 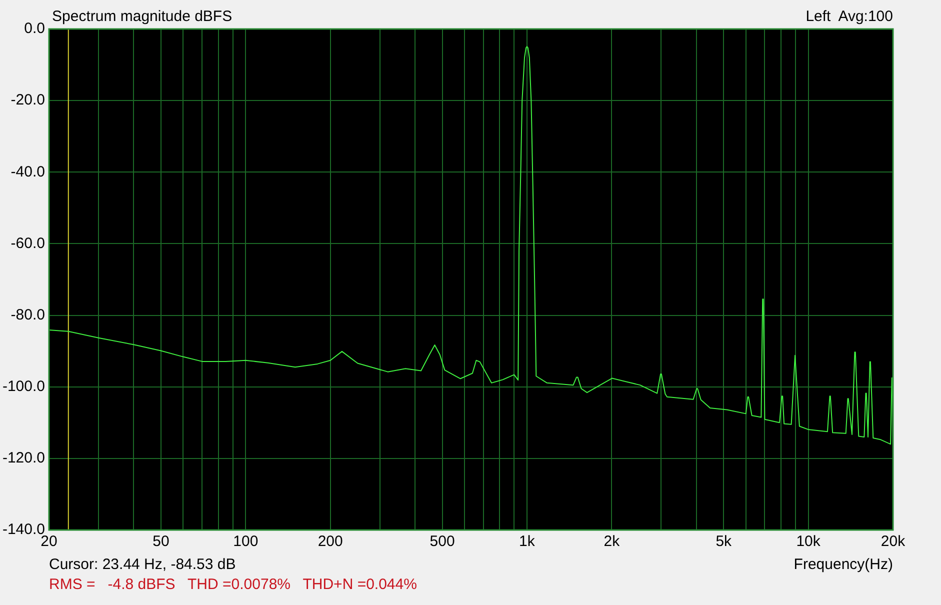 I want to click on x-tick-label: 10k, so click(x=808, y=541).